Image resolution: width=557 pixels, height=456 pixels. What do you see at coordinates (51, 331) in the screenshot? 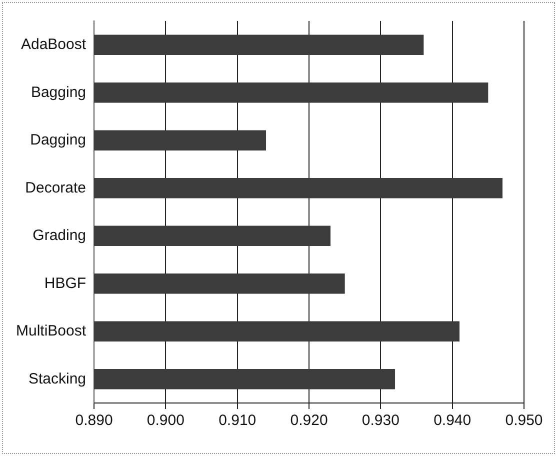
I see `y-tick-label: MultiBoost` at bounding box center [51, 331].